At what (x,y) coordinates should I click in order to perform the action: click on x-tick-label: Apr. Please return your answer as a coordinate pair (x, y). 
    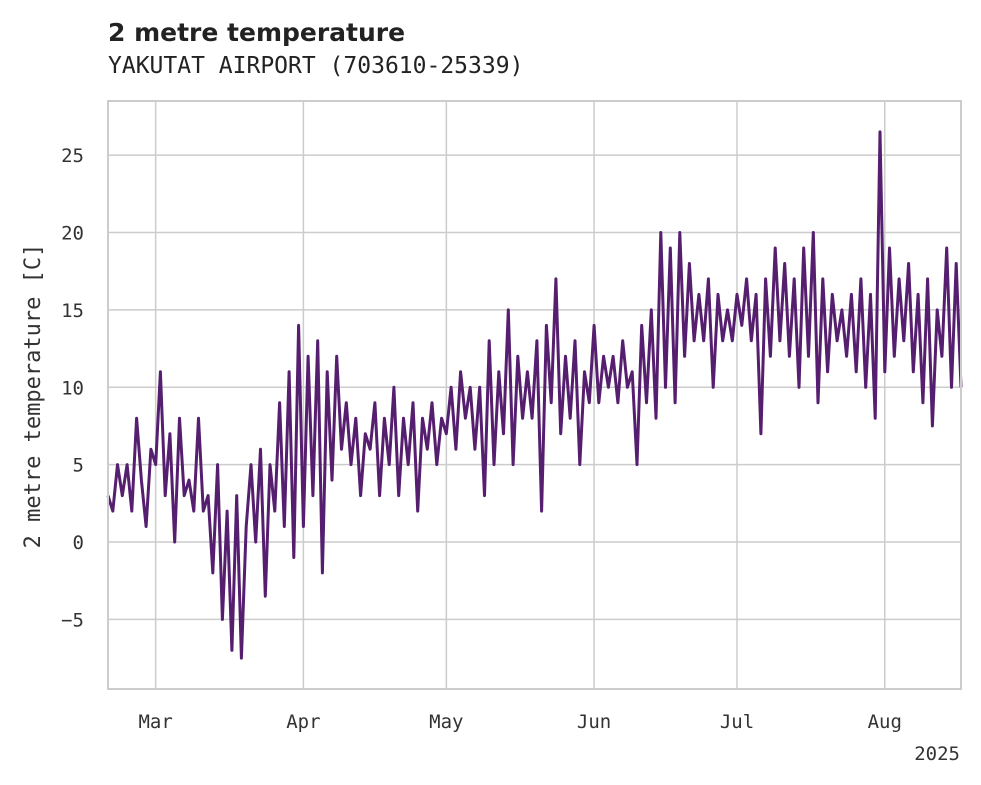
    Looking at the image, I should click on (303, 722).